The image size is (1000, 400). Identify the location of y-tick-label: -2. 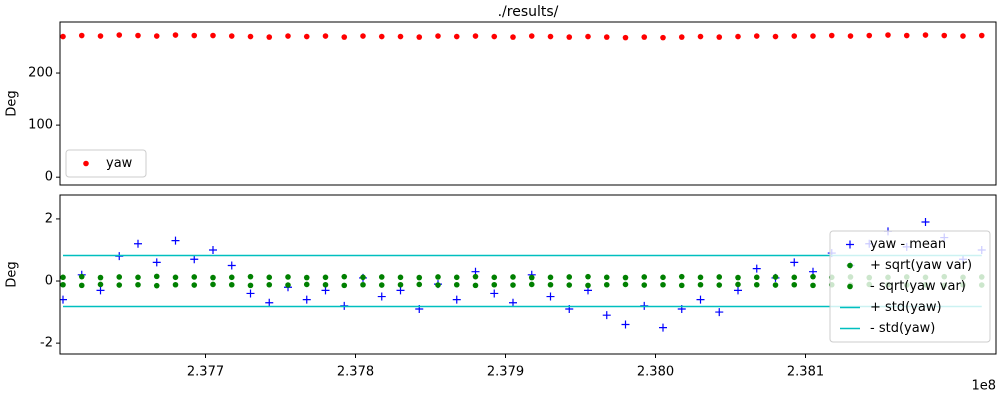
(46, 343).